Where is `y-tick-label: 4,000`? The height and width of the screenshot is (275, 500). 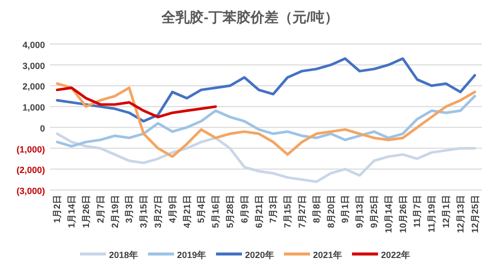 y-tick-label: 4,000 is located at coordinates (33, 45).